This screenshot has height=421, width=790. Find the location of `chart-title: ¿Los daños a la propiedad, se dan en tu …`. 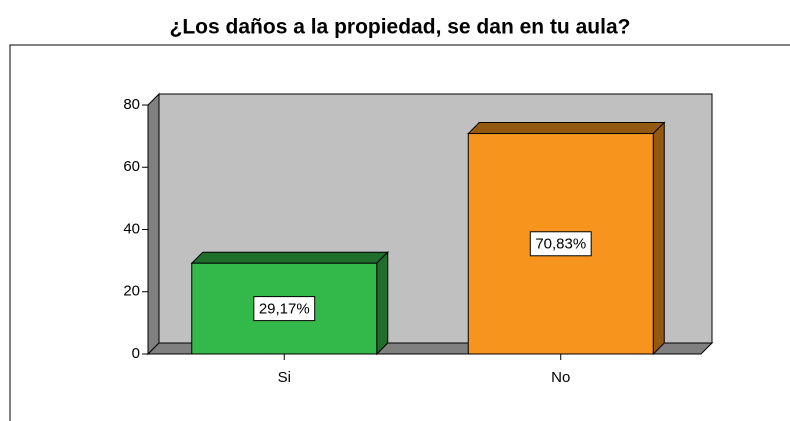

chart-title: ¿Los daños a la propiedad, se dan en tu … is located at coordinates (400, 27).